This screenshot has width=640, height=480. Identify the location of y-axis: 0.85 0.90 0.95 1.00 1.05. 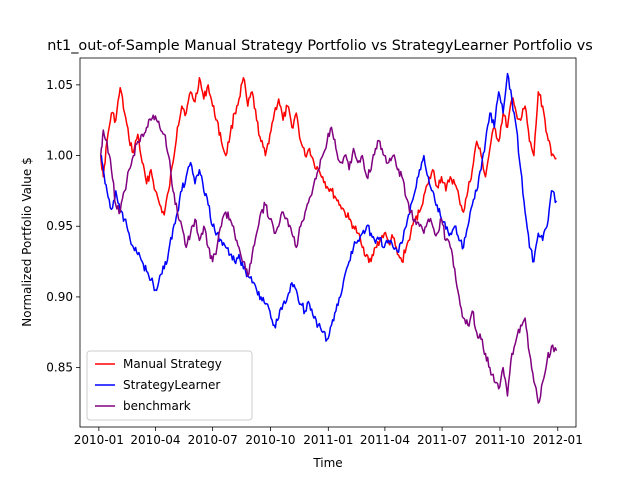
(63, 226).